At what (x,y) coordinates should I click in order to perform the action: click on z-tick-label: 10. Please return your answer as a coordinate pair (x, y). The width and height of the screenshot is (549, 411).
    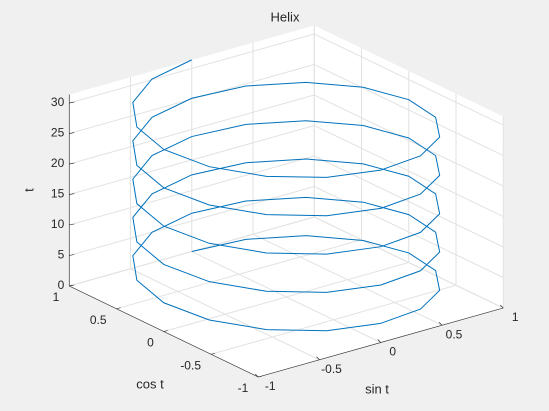
    Looking at the image, I should click on (58, 224).